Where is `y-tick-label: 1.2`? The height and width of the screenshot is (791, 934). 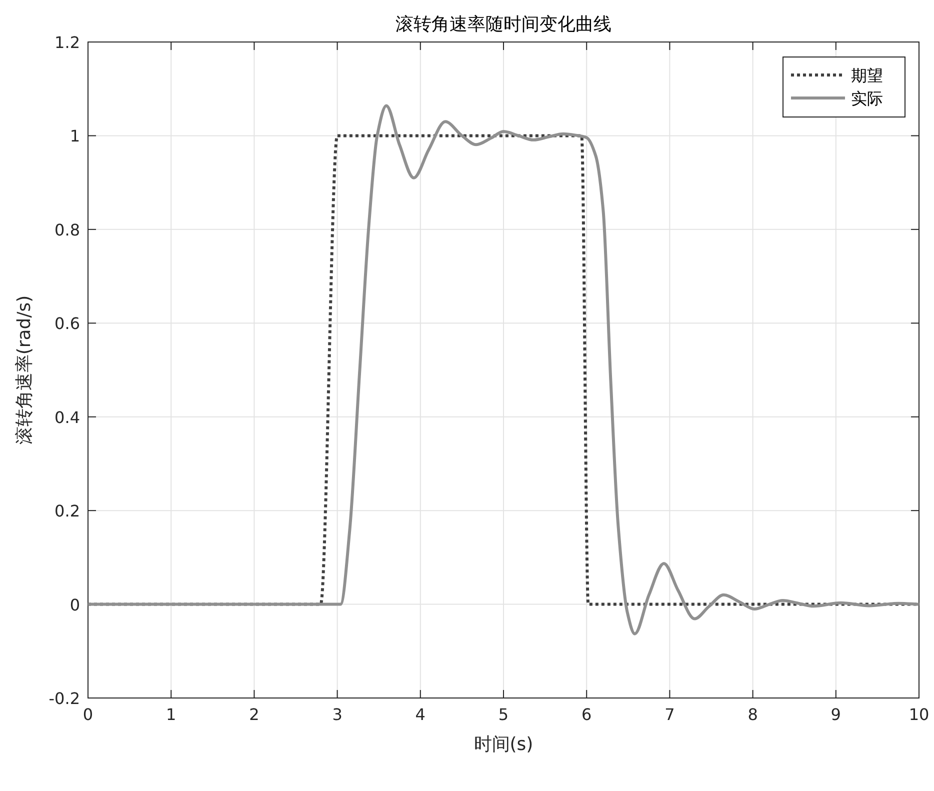 y-tick-label: 1.2 is located at coordinates (67, 42).